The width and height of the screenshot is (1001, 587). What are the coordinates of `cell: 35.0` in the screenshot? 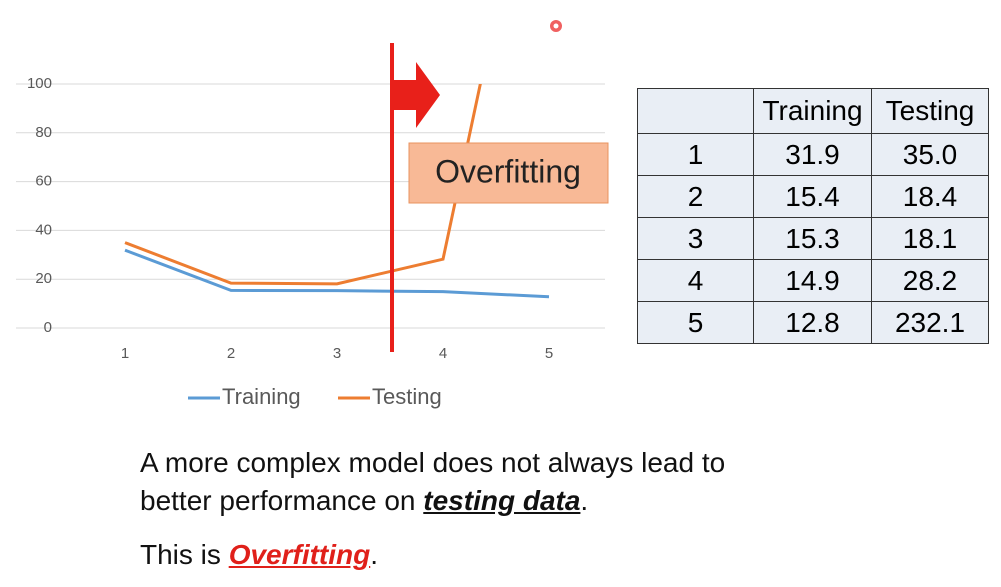 It's located at (930, 154).